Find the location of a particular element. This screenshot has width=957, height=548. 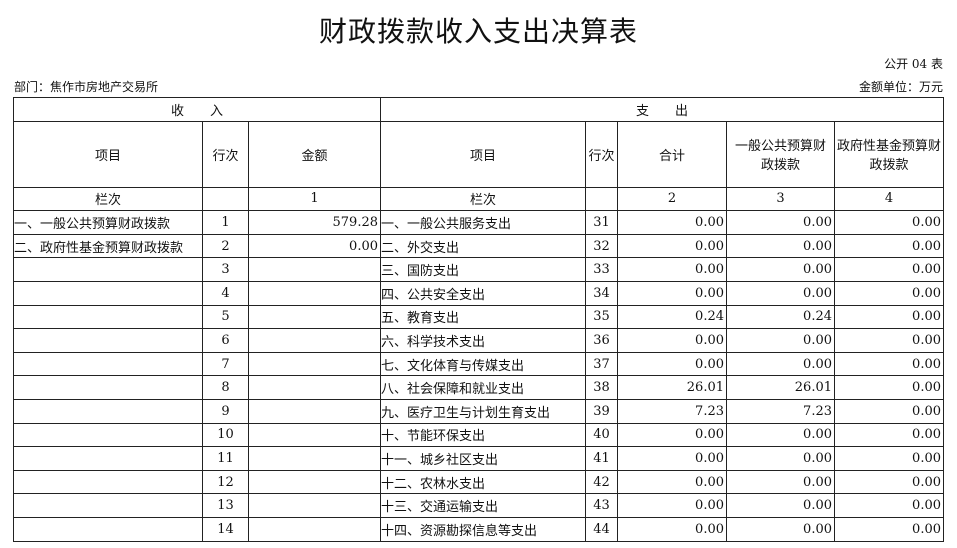

table-row: 12 十二、农林水支出 42 0.00 0.00 0.00 is located at coordinates (478, 482).